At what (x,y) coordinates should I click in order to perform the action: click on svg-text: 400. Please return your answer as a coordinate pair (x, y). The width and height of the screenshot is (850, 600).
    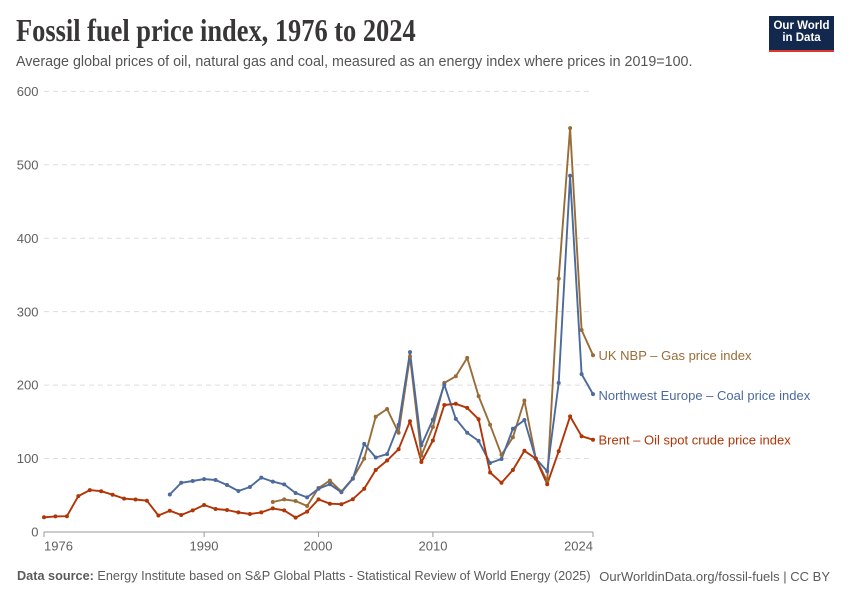
    Looking at the image, I should click on (28, 238).